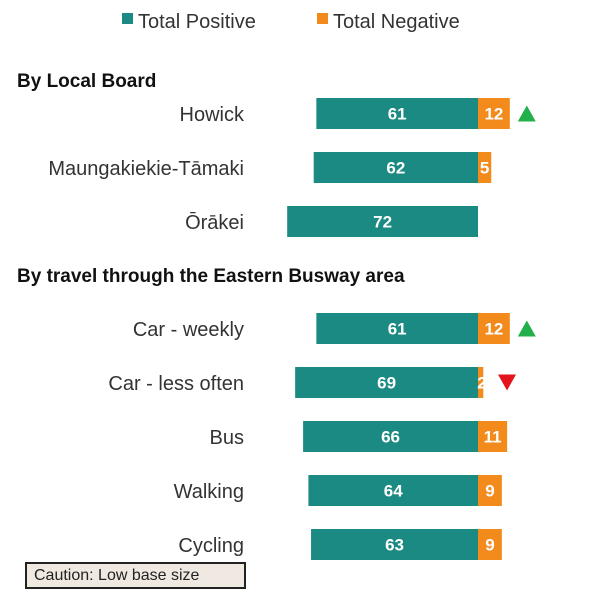 The image size is (594, 599). Describe the element at coordinates (176, 384) in the screenshot. I see `category-label: Car - less often` at that location.